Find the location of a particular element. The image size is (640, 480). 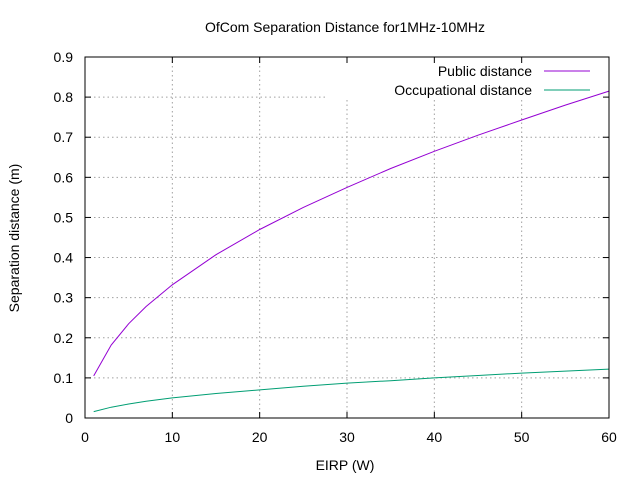

y-axis-label: Separation distance (m) is located at coordinates (14, 238).